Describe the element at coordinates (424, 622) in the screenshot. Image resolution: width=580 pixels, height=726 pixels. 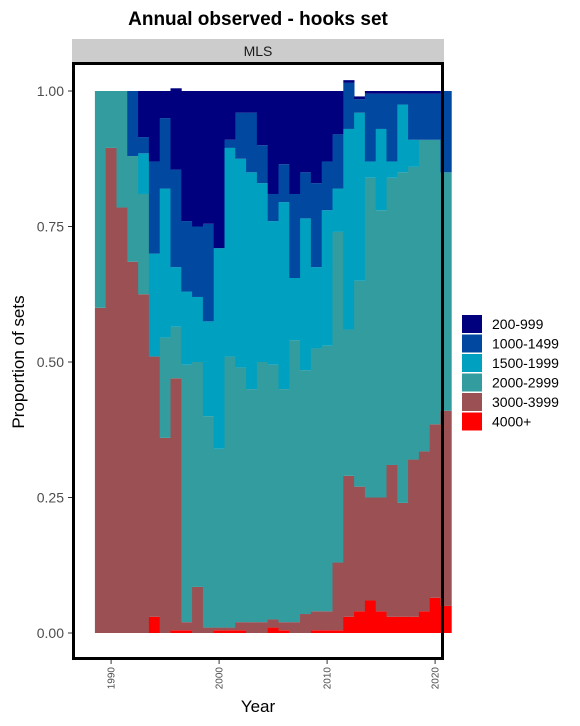
I see `bar-segment-4000+-2019` at that location.